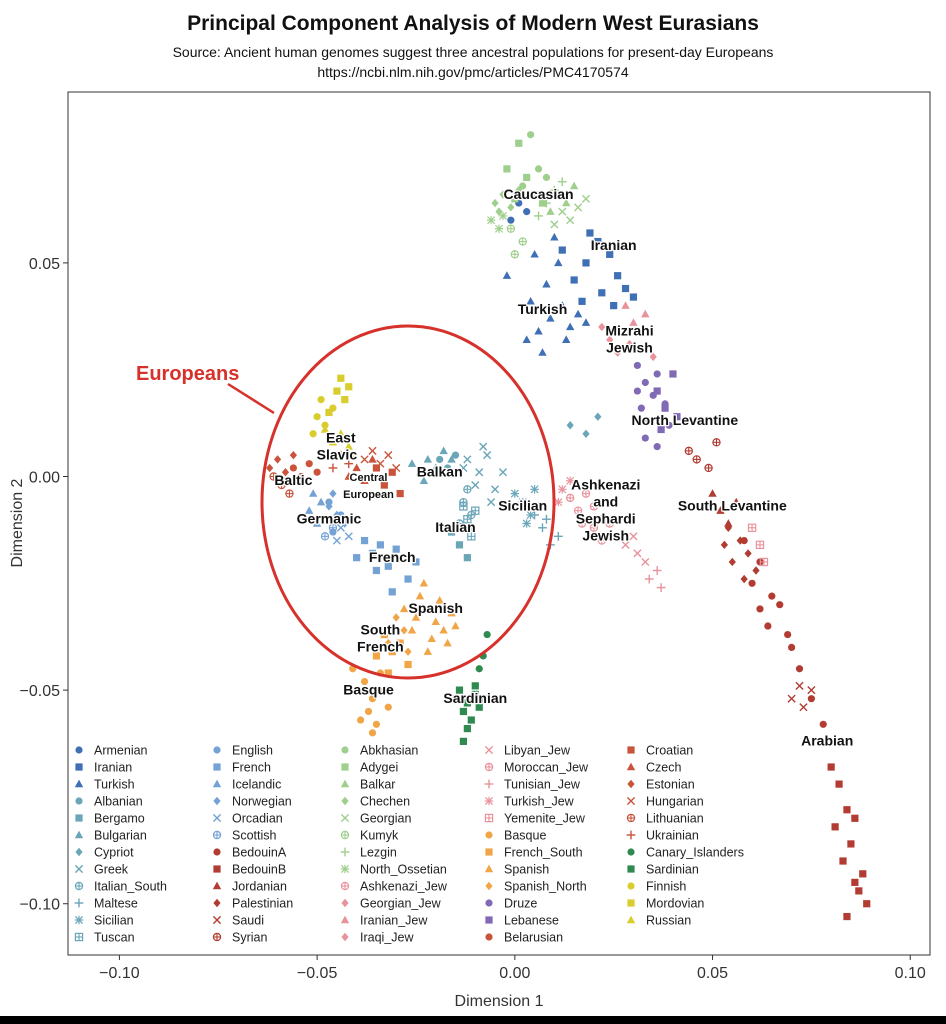  I want to click on y-axis-title: Dimension 2, so click(17, 522).